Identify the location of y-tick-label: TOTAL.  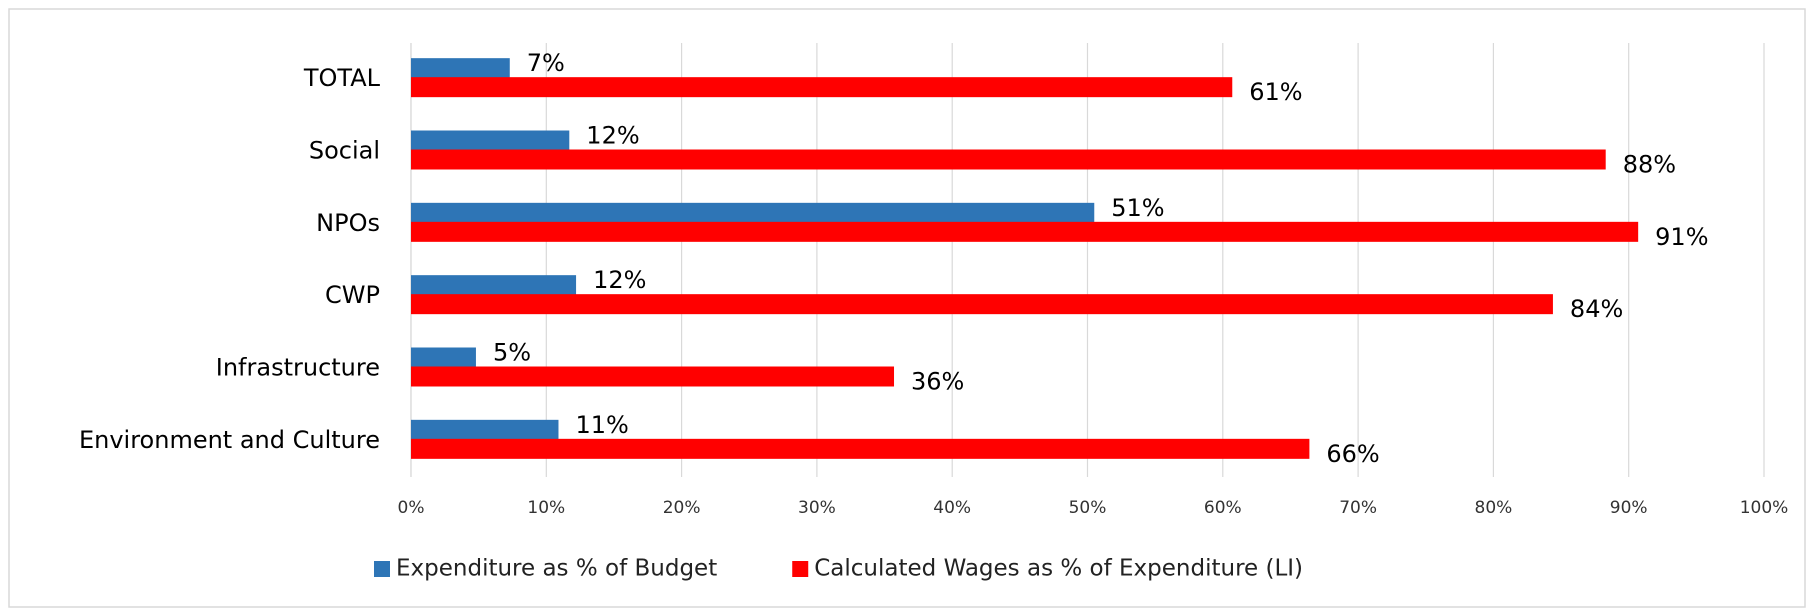
(342, 78).